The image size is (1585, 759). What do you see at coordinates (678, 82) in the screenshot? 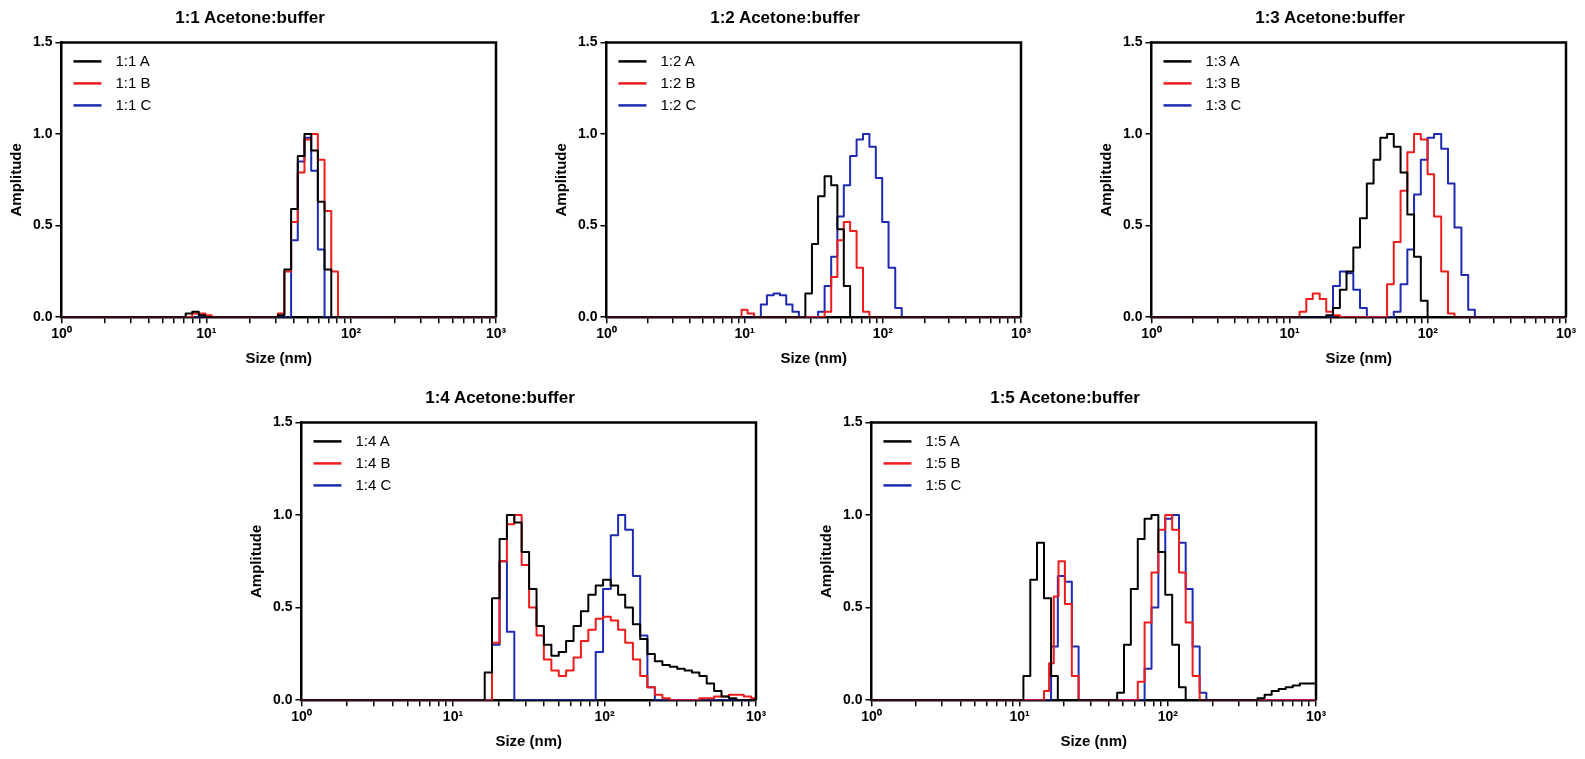
I see `legend-label: 1:2 B` at bounding box center [678, 82].